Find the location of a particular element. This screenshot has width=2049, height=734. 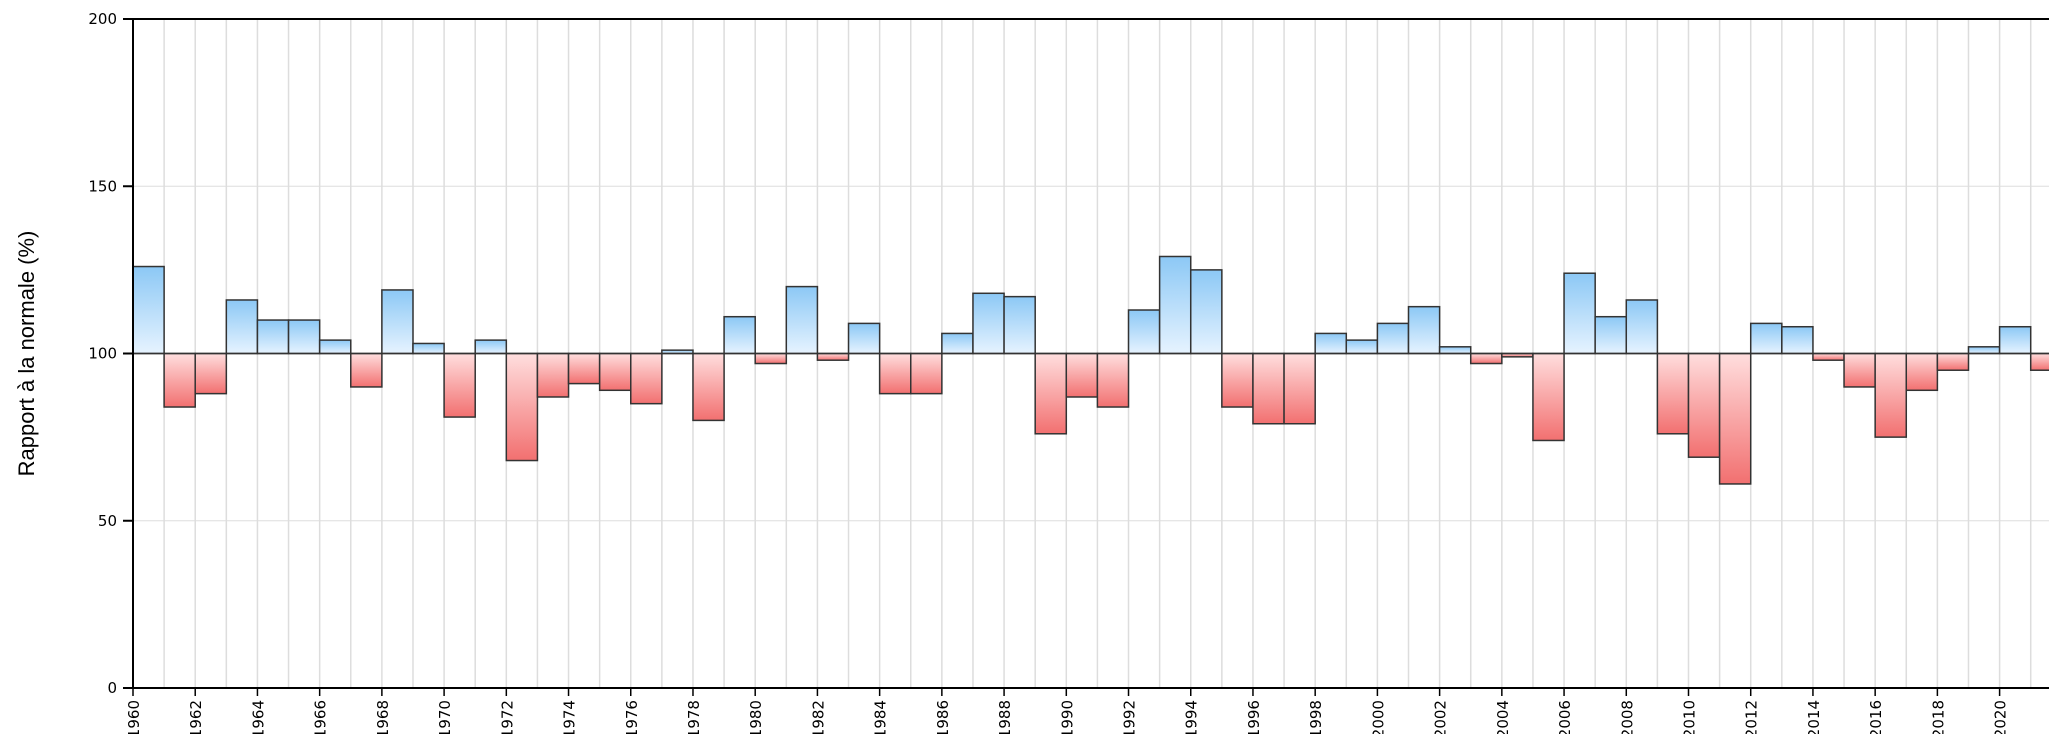

x-tick-label-2014: 2014 is located at coordinates (1814, 717).